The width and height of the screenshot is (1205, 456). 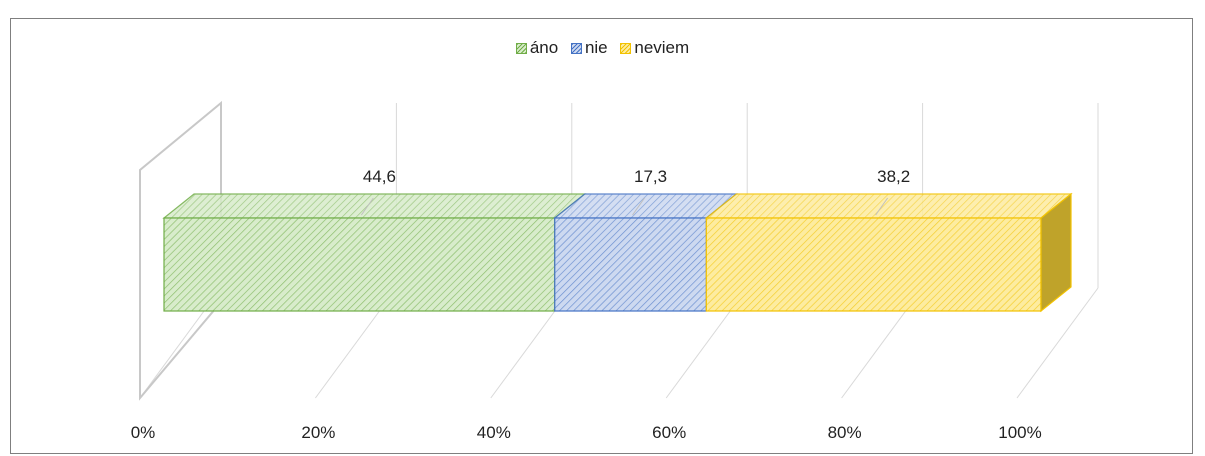 I want to click on legend-swatch-neviem, so click(x=626, y=48).